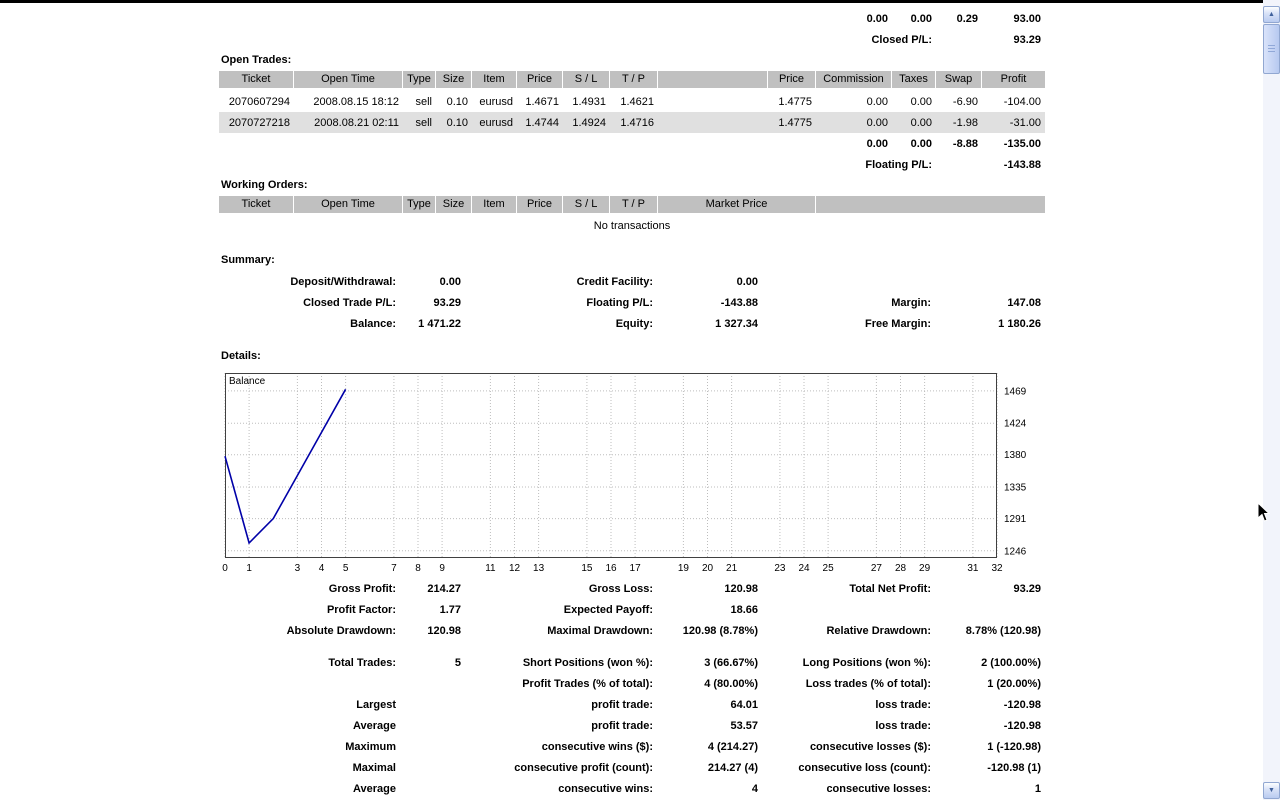 The width and height of the screenshot is (1280, 800). I want to click on column-header-blank, so click(930, 204).